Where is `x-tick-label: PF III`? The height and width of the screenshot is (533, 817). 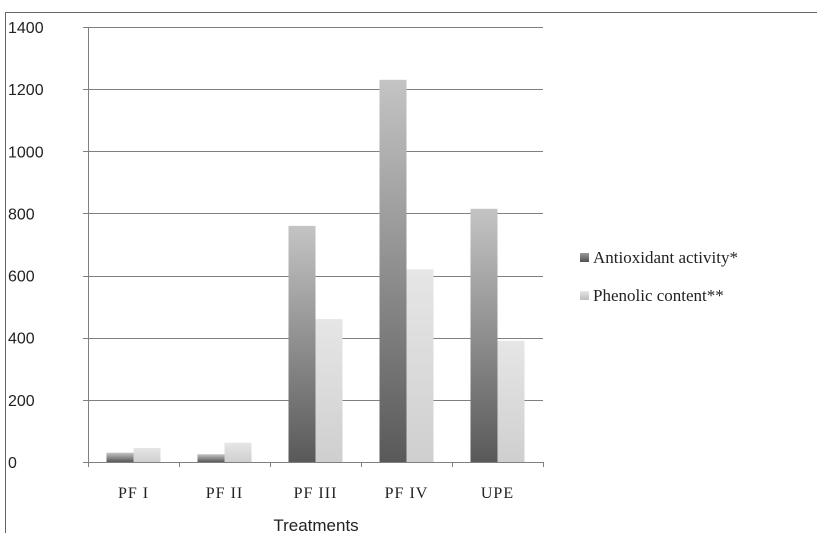
x-tick-label: PF III is located at coordinates (316, 493).